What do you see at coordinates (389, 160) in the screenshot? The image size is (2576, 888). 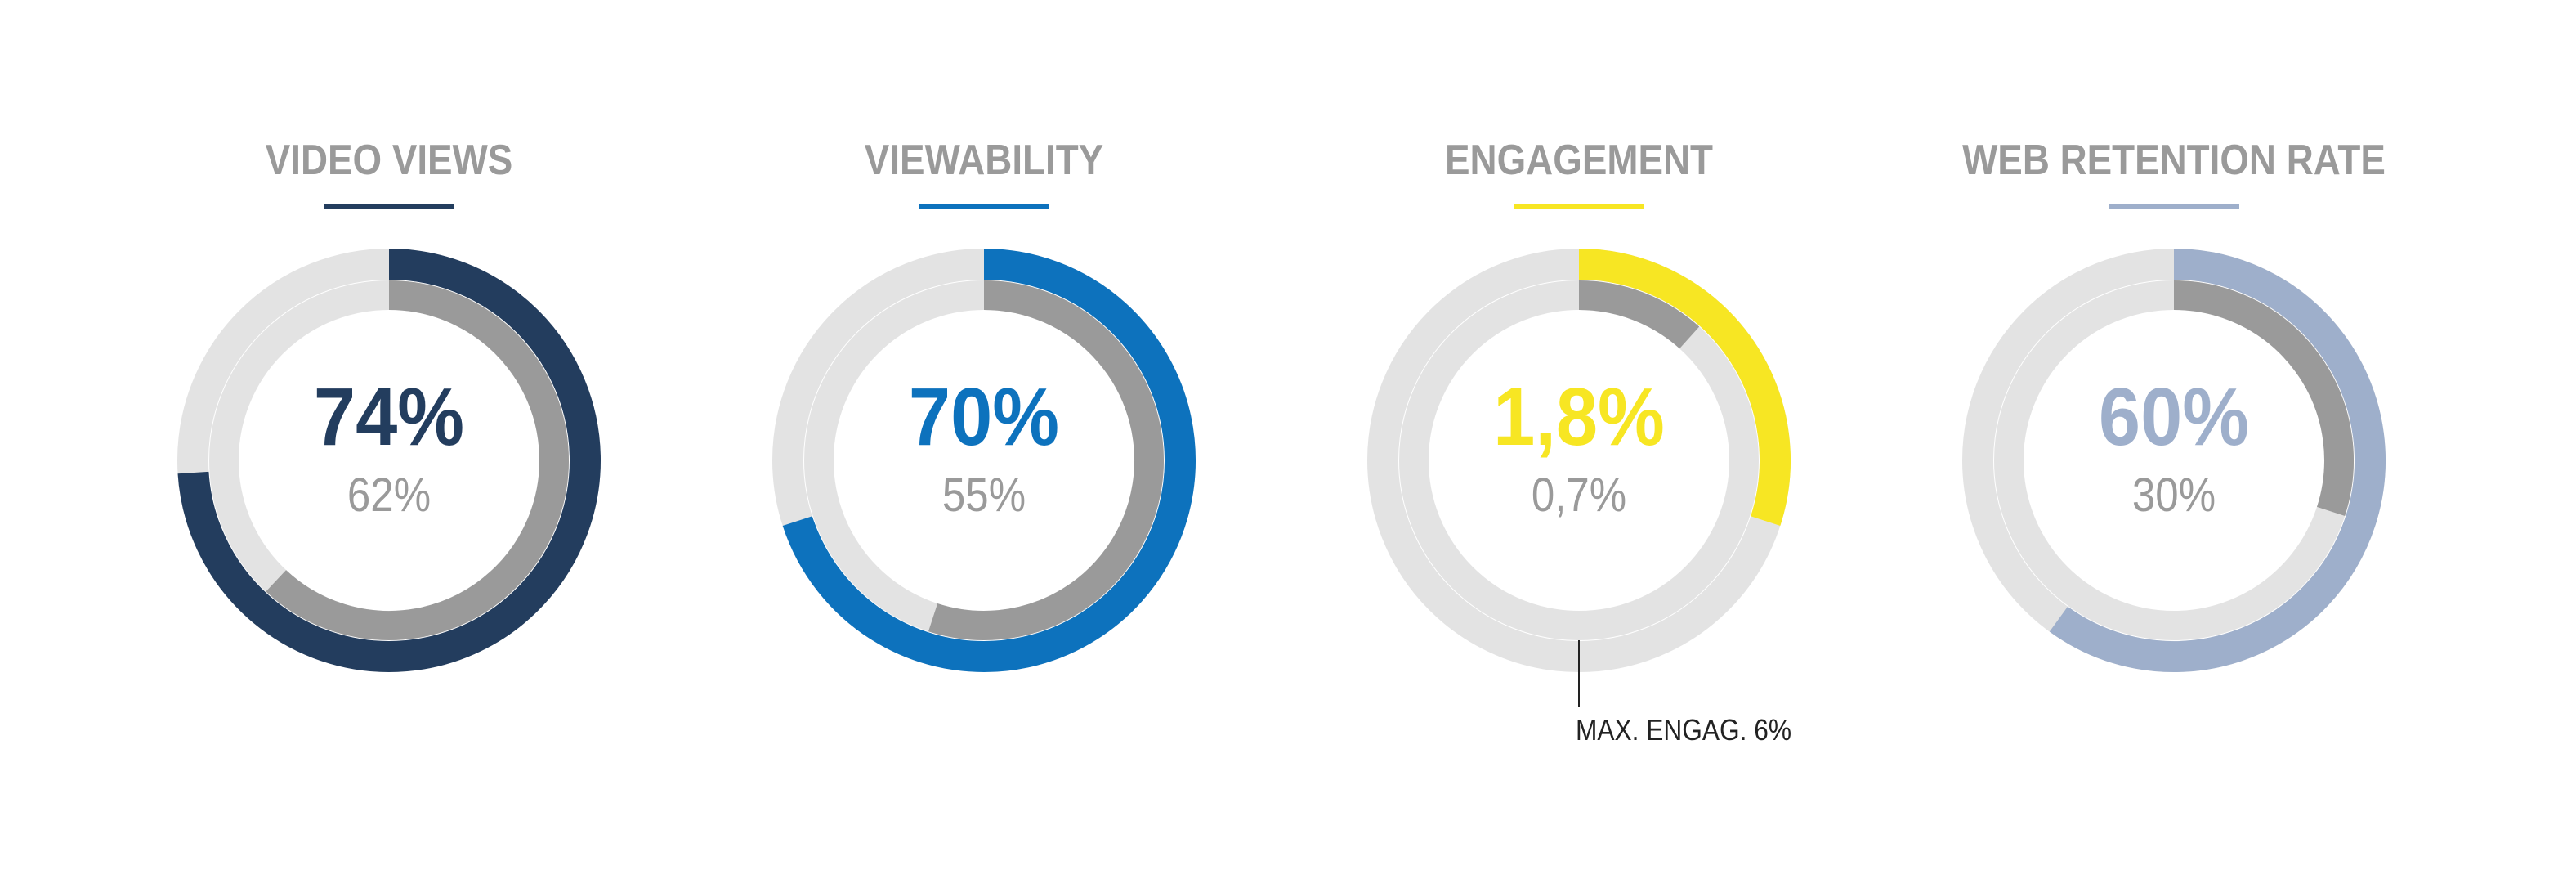 I see `chart-title: VIDEO VIEWS` at bounding box center [389, 160].